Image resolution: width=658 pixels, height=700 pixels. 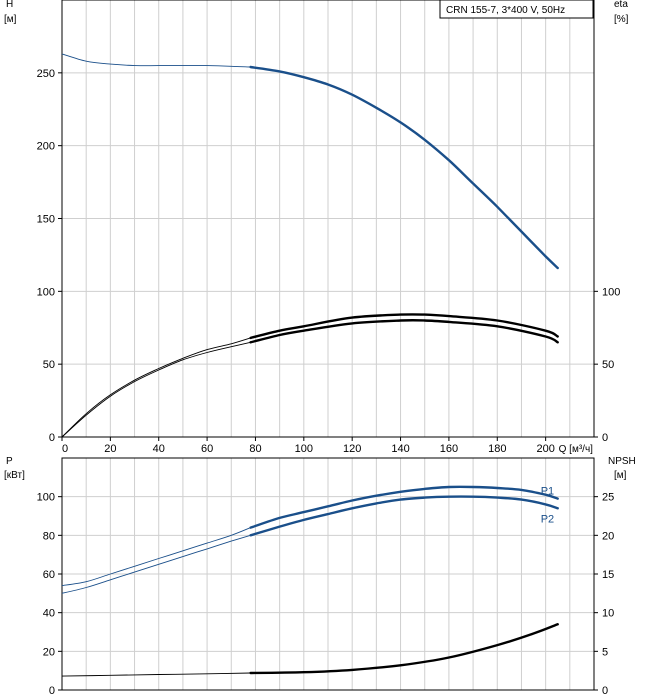 What do you see at coordinates (352, 449) in the screenshot?
I see `x-tick-label: 120` at bounding box center [352, 449].